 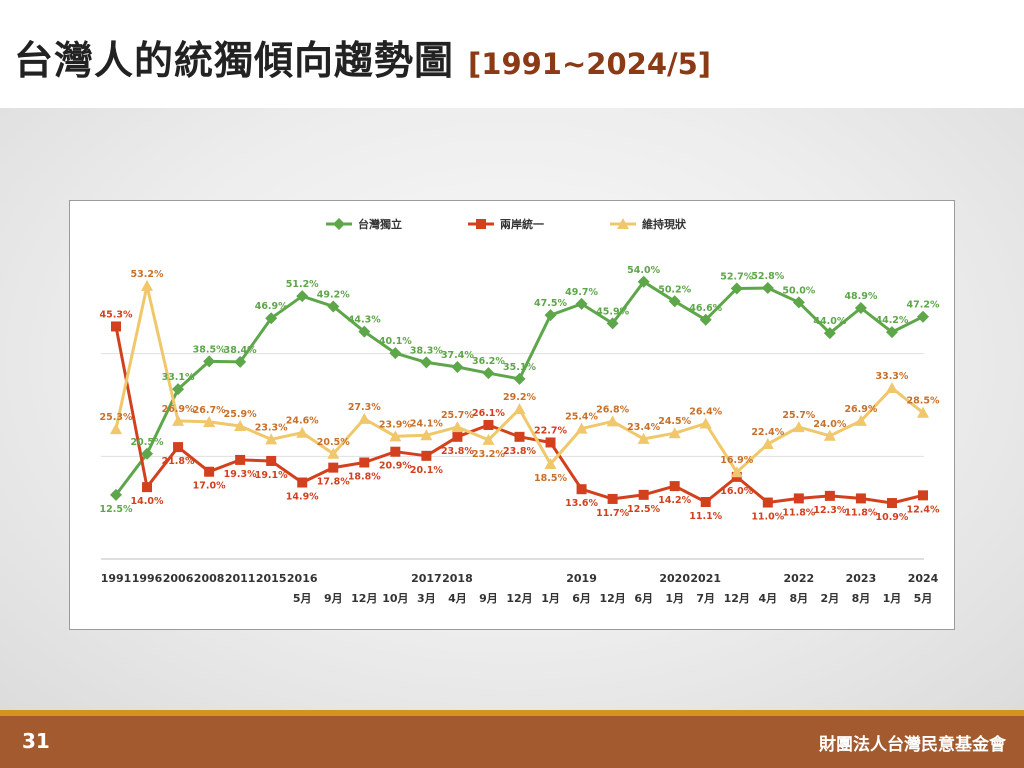 I want to click on data-label-independence: 47.5%, so click(x=550, y=303).